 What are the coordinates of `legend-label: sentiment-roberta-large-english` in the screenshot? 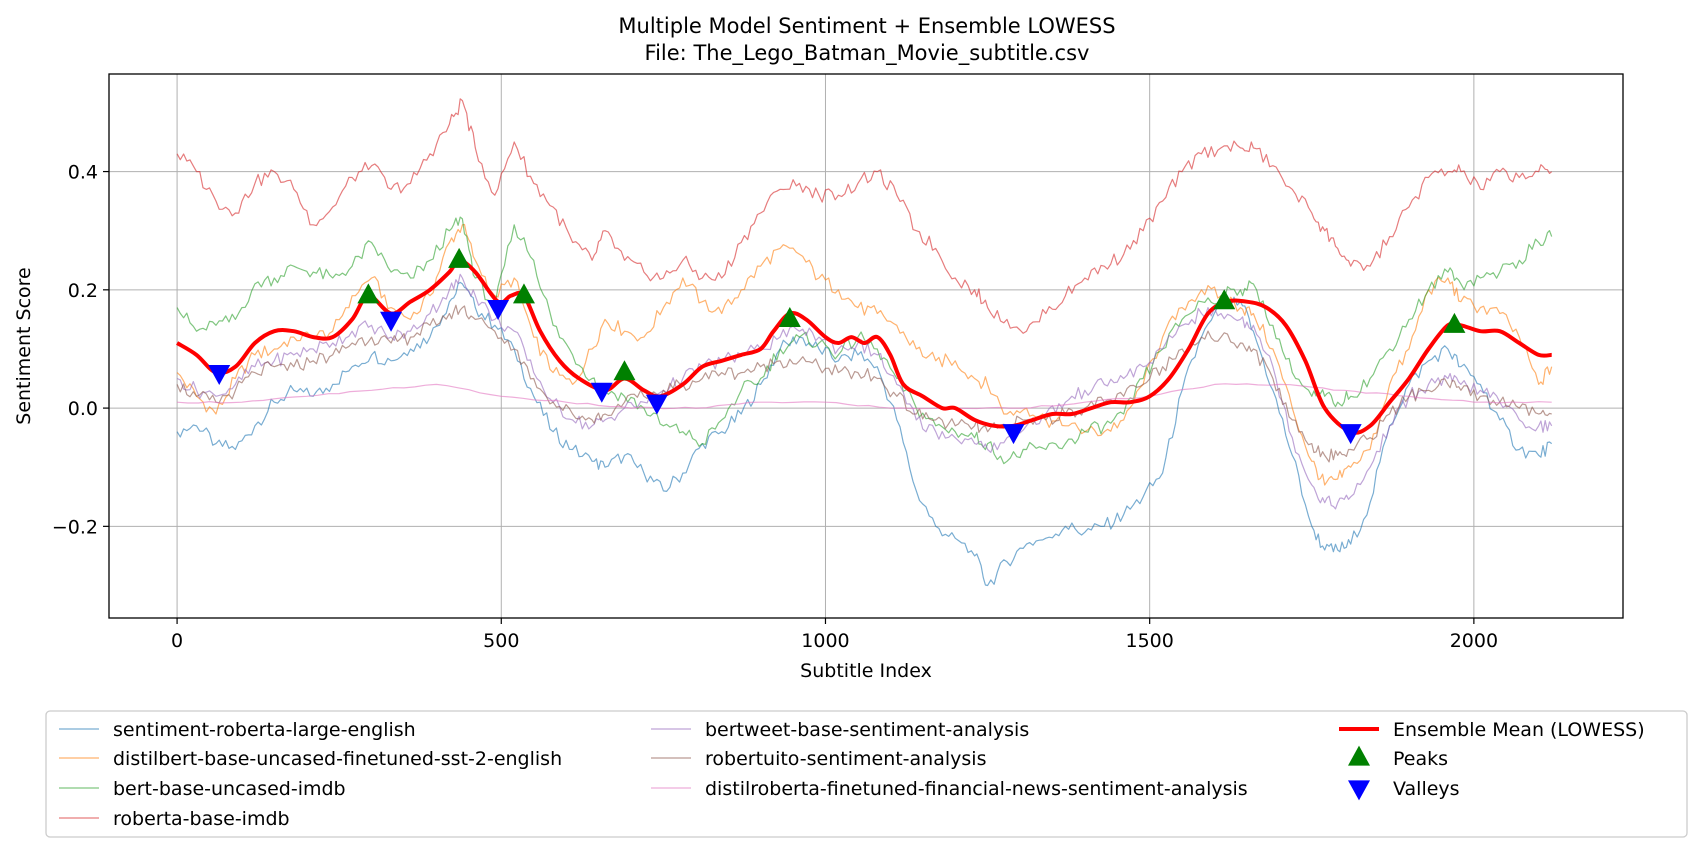 It's located at (264, 730).